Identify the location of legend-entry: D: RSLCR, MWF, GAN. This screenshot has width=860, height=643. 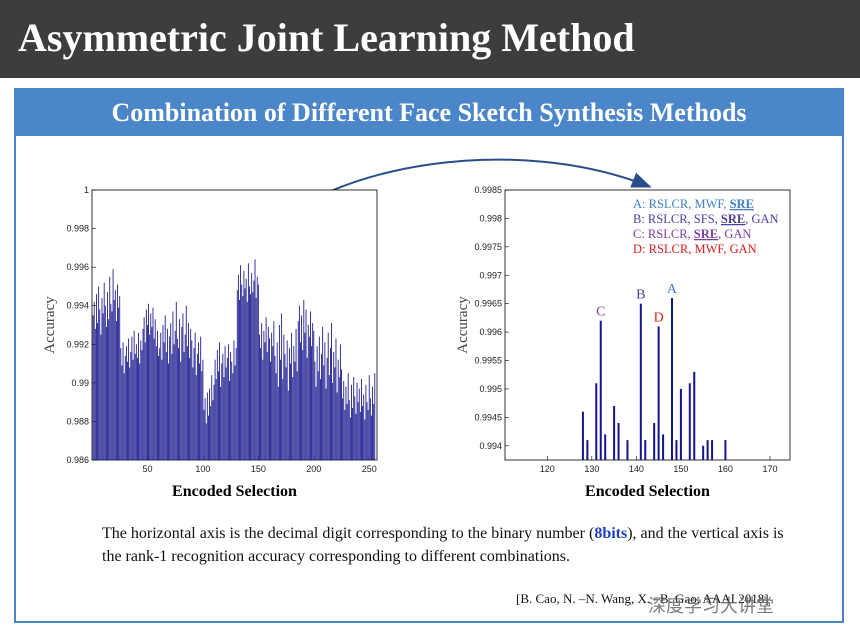
(695, 249).